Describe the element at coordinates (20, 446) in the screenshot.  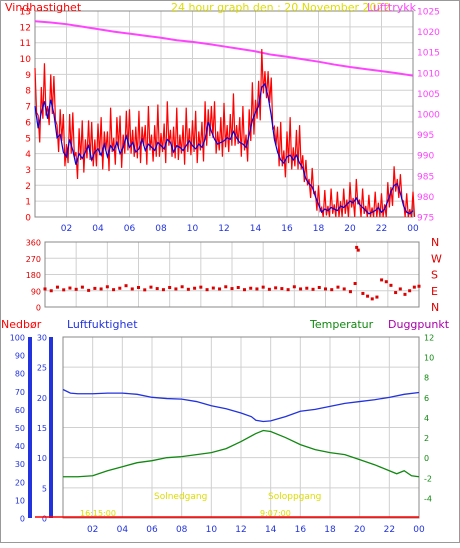
I see `precip-y-tick: 40` at that location.